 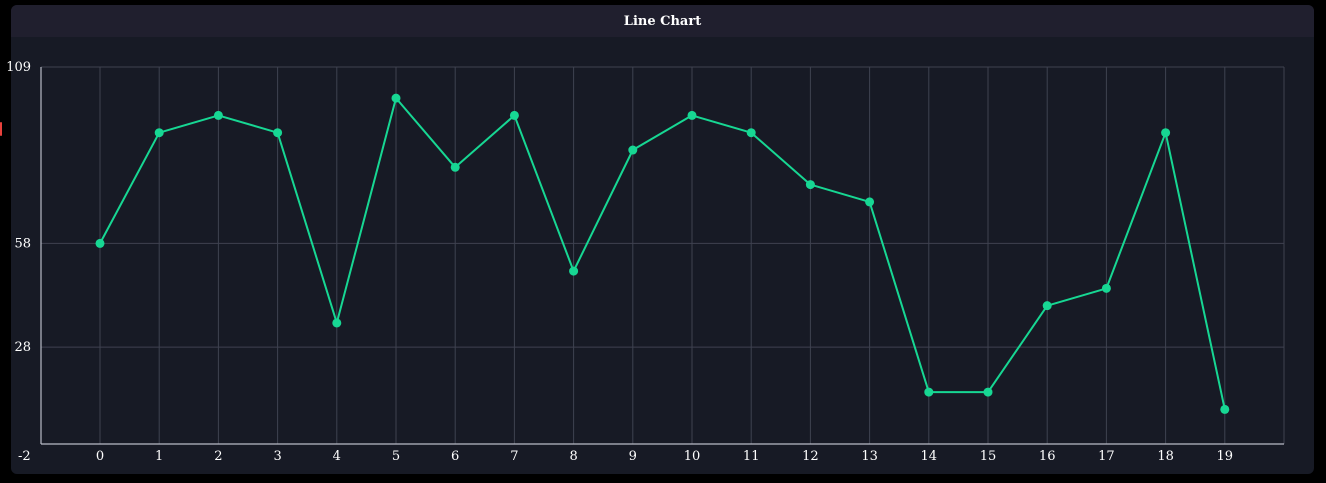 I want to click on y-tick-label: 58, so click(x=22, y=243).